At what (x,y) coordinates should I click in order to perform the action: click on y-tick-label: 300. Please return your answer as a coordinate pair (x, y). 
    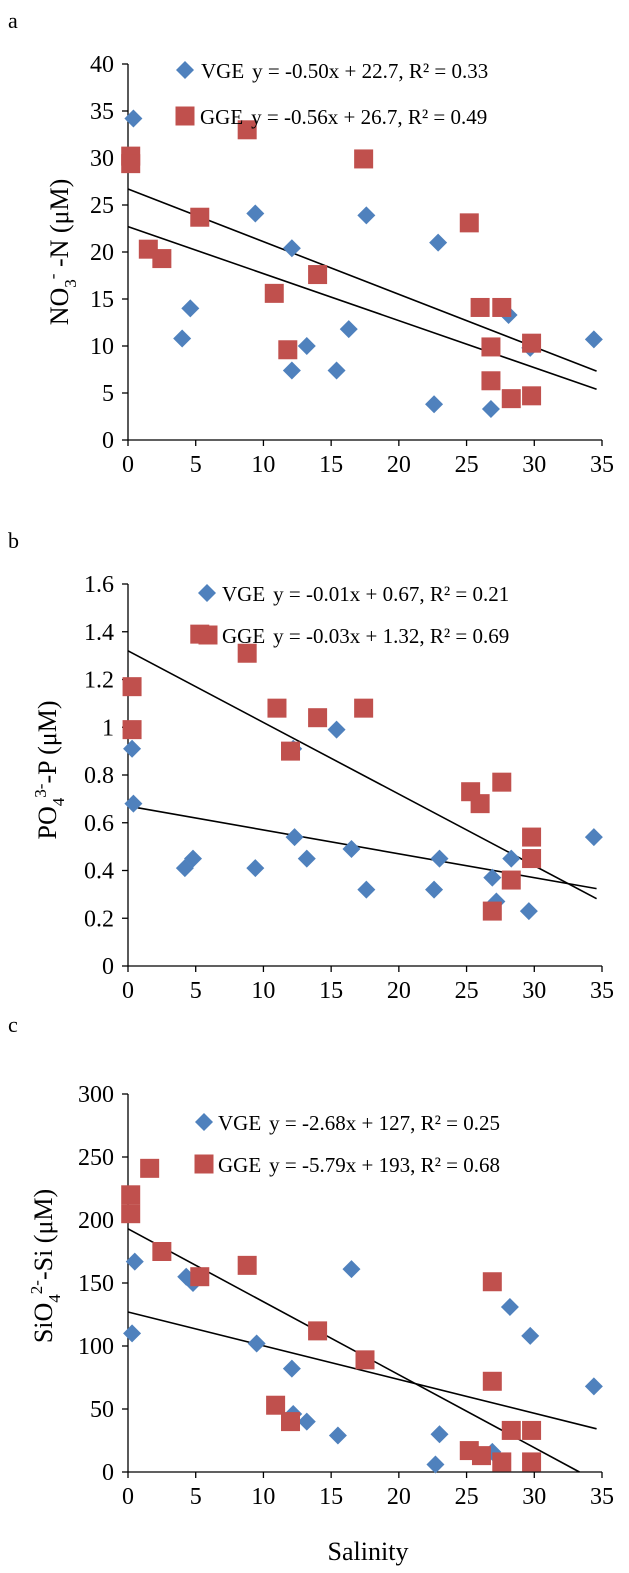
    Looking at the image, I should click on (96, 1095).